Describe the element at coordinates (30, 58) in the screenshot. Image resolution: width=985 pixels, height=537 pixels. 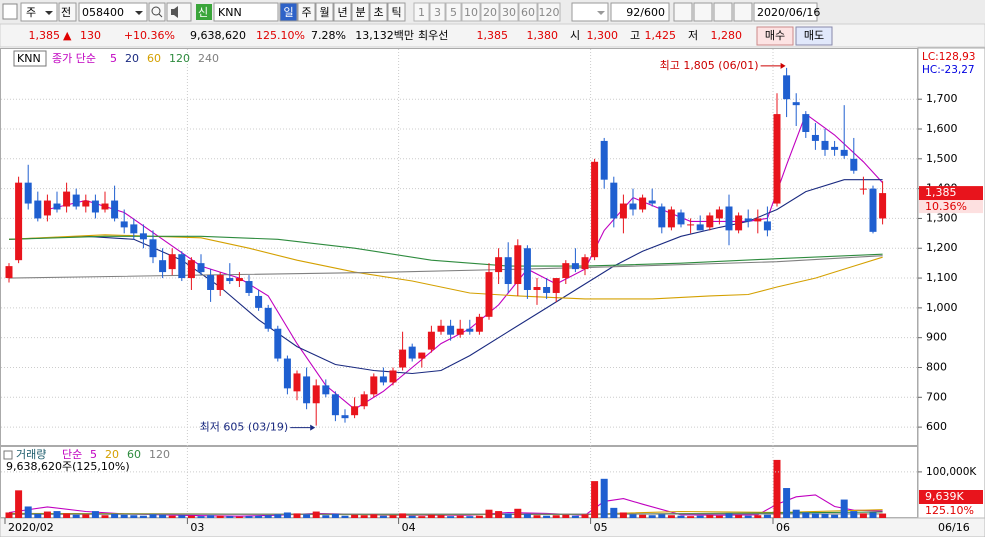
I see `symbol-box` at that location.